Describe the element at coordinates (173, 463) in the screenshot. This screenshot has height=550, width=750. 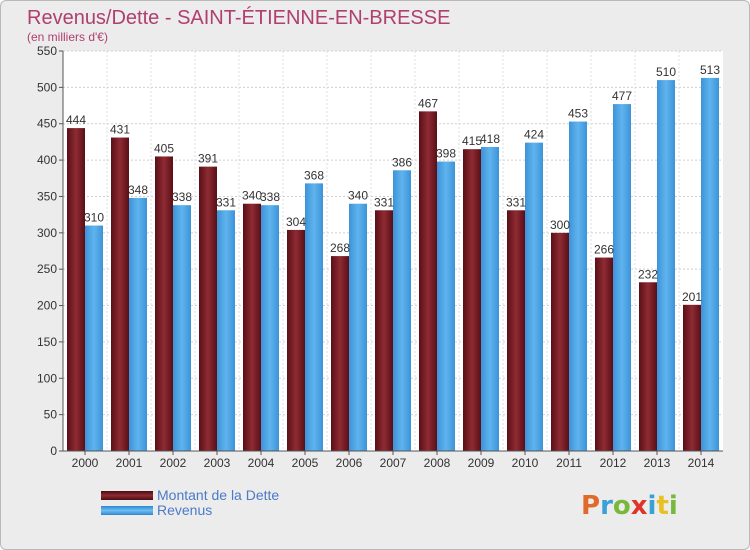
I see `x-tick-label: 2002` at that location.